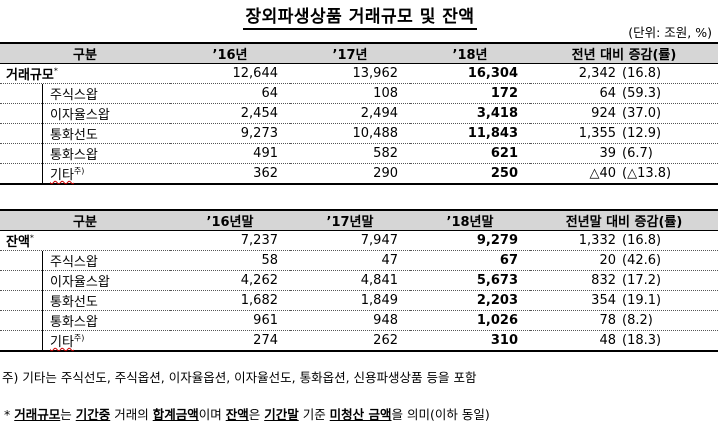  What do you see at coordinates (624, 93) in the screenshot?
I see `change-cell: 64 (59.3)` at bounding box center [624, 93].